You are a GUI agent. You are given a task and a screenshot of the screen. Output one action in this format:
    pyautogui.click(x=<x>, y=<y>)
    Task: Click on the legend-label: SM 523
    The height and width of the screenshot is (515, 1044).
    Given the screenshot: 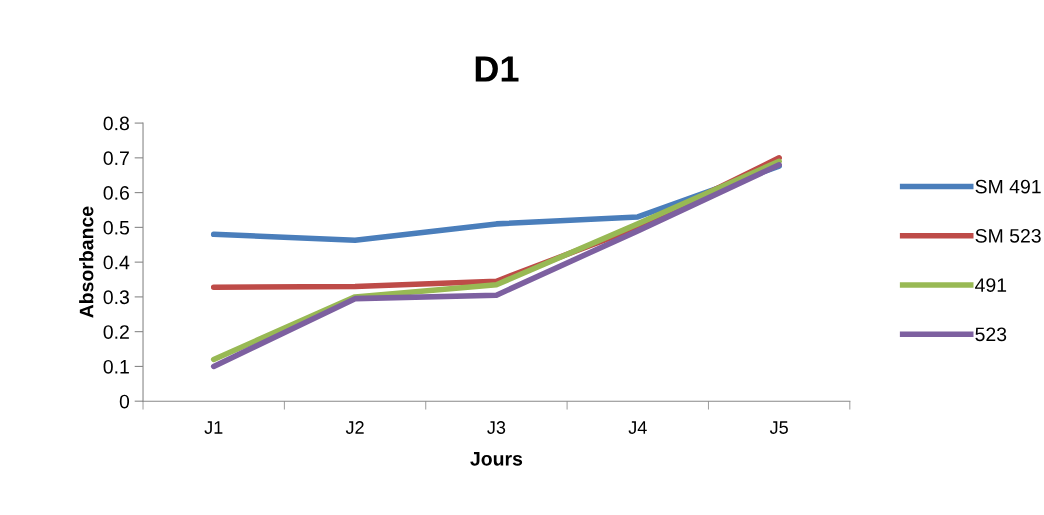 What is the action you would take?
    pyautogui.click(x=1008, y=235)
    